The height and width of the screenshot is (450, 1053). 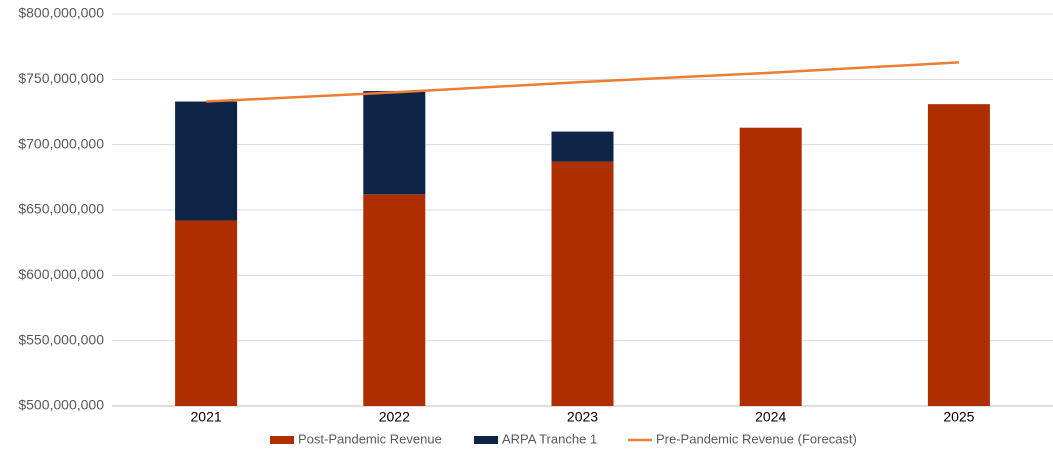 What do you see at coordinates (582, 417) in the screenshot?
I see `x-tick-label: 2023` at bounding box center [582, 417].